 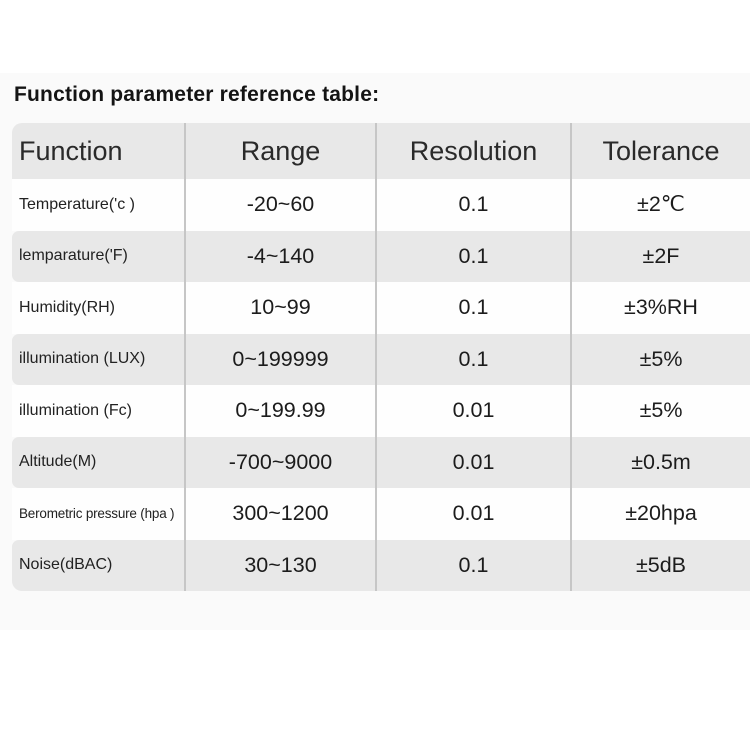 What do you see at coordinates (660, 565) in the screenshot?
I see `tolerance-cell: ±5dB` at bounding box center [660, 565].